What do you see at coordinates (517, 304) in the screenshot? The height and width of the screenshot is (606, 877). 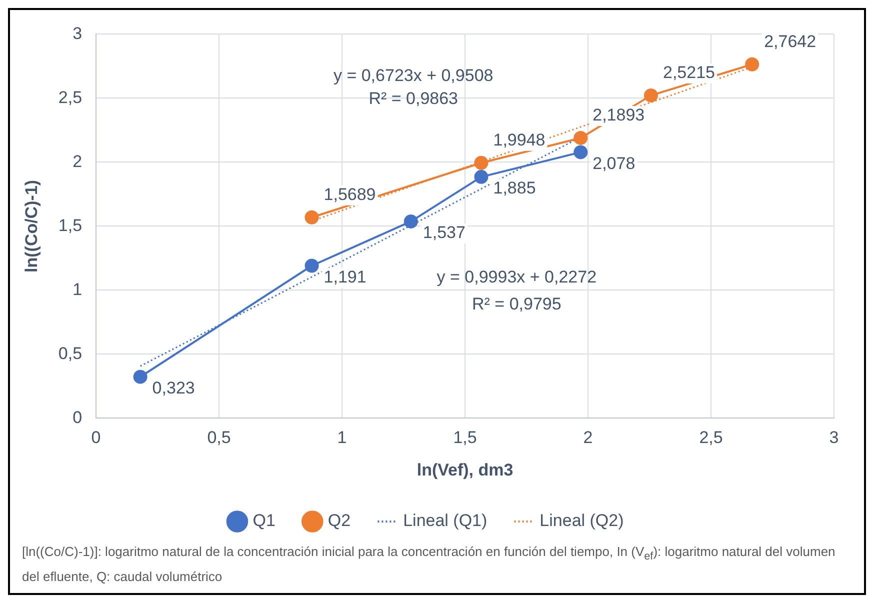 I see `annotation: R² = 0,9795` at bounding box center [517, 304].